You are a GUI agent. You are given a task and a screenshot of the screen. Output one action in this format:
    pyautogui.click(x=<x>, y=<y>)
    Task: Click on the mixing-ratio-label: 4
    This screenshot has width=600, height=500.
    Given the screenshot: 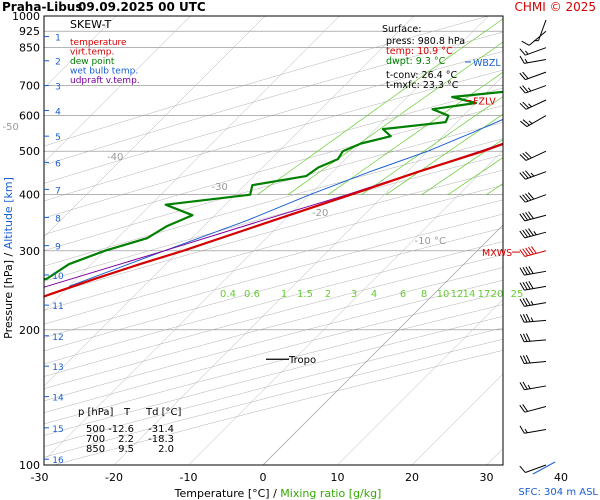 What is the action you would take?
    pyautogui.click(x=374, y=294)
    